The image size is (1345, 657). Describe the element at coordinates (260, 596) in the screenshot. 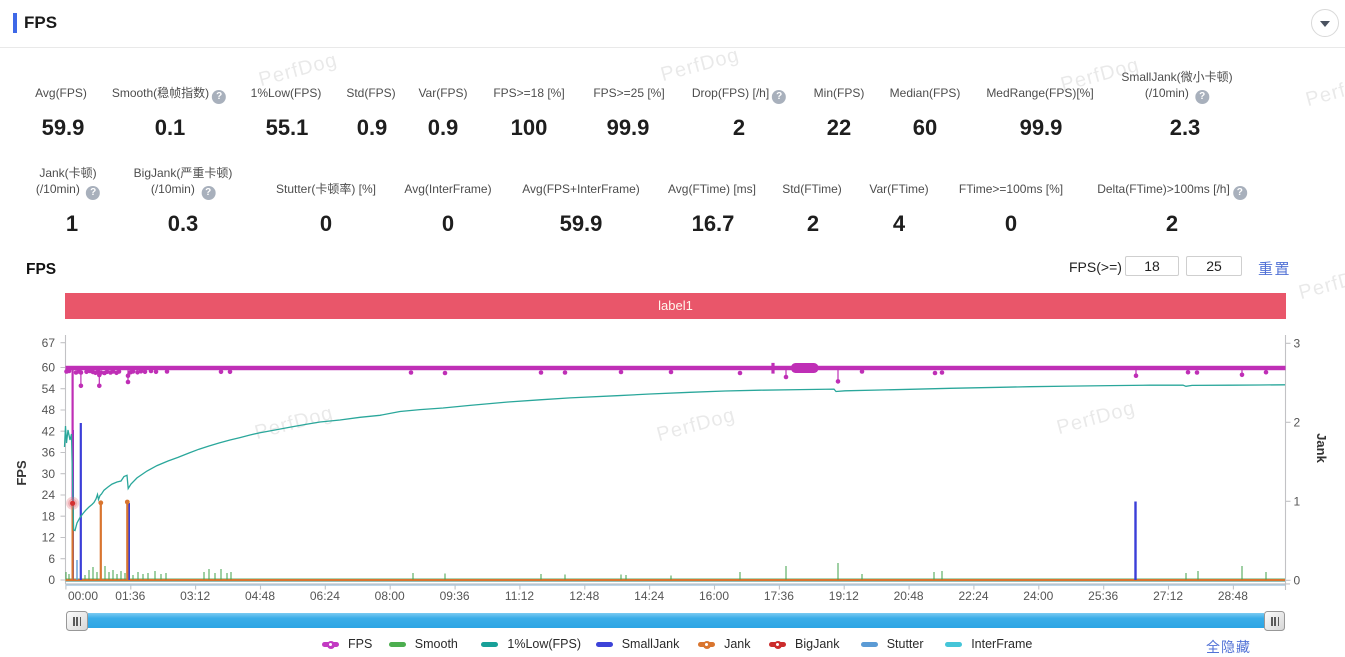

I see `svg-text: 04:48` at that location.